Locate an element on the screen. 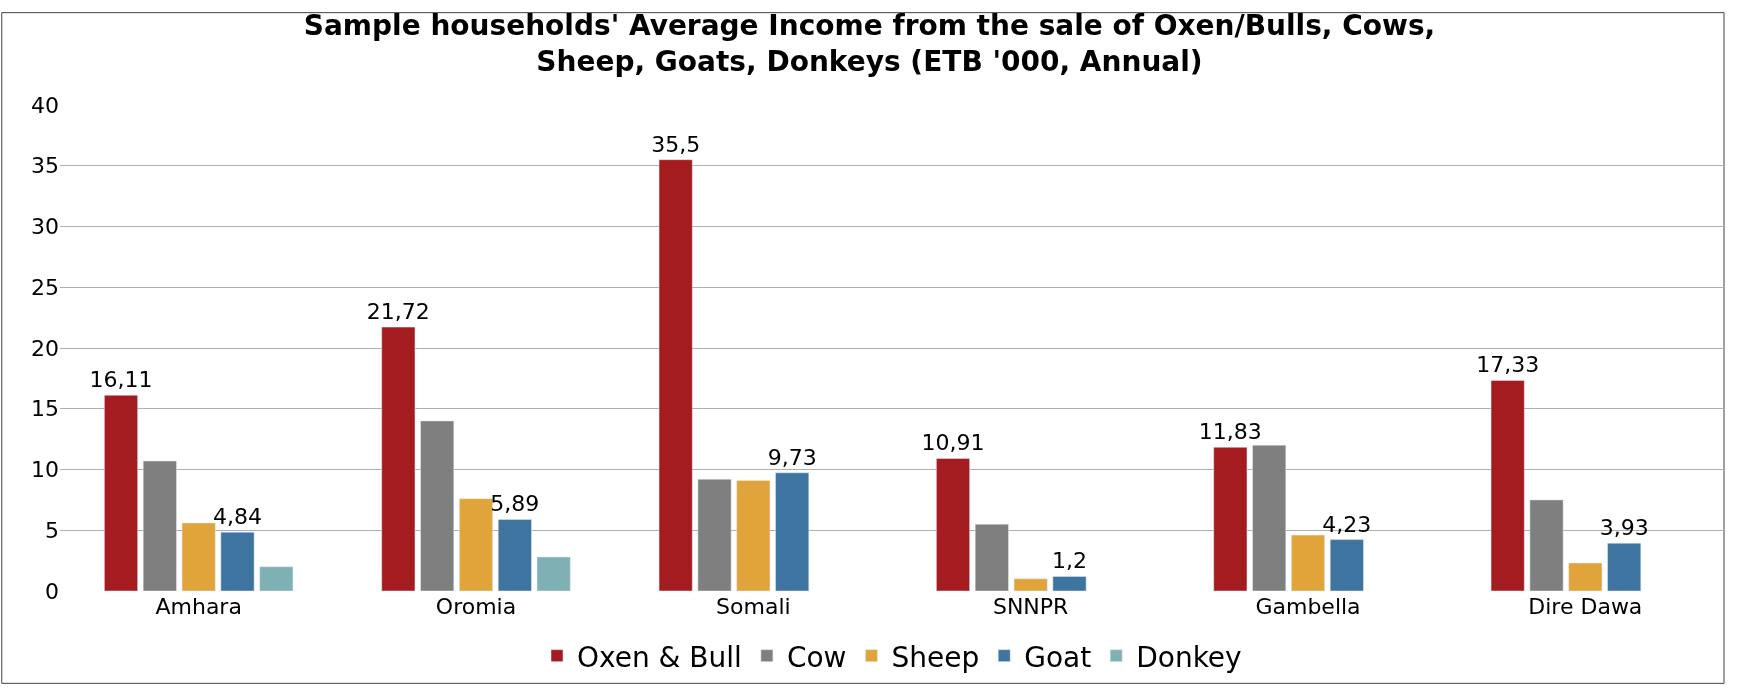  y-tick-label: 10 is located at coordinates (45, 470).